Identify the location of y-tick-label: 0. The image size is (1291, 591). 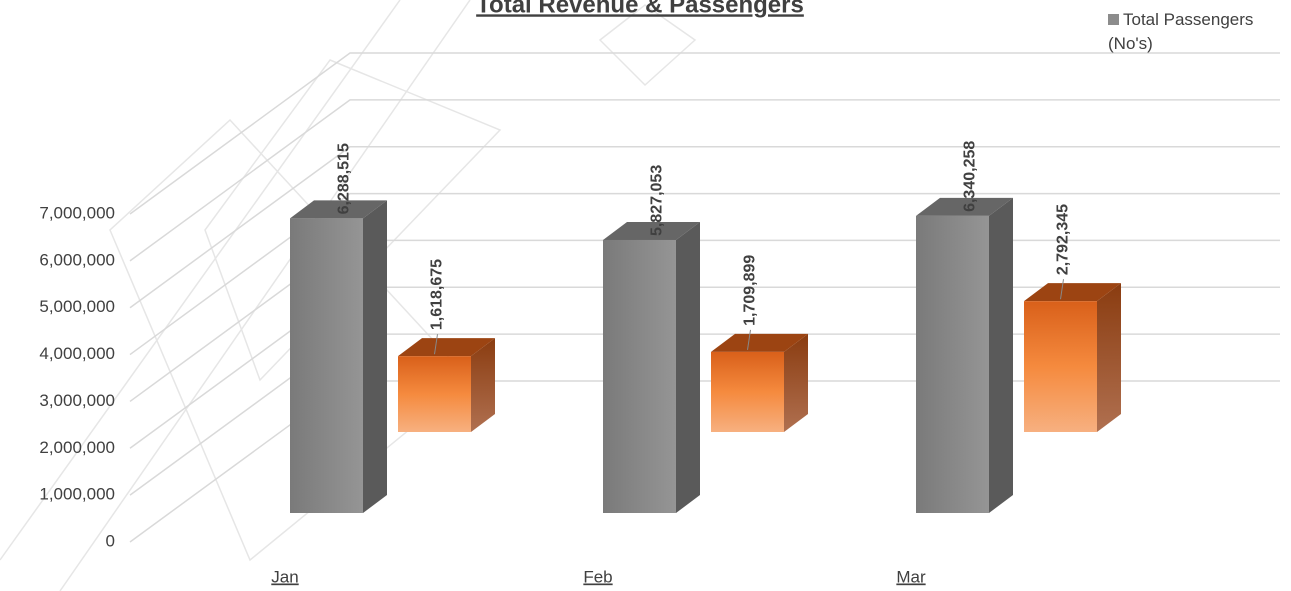
(110, 540).